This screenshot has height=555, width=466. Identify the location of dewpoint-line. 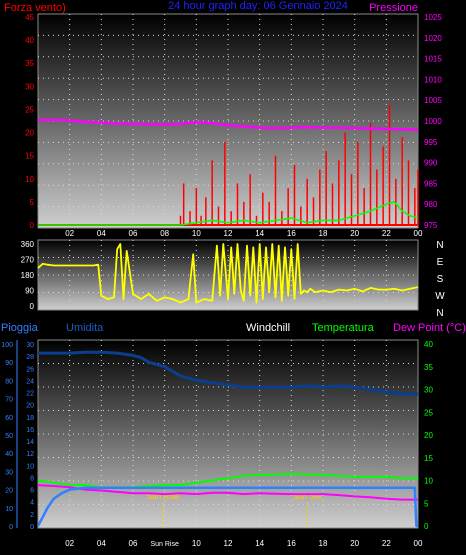
(227, 492).